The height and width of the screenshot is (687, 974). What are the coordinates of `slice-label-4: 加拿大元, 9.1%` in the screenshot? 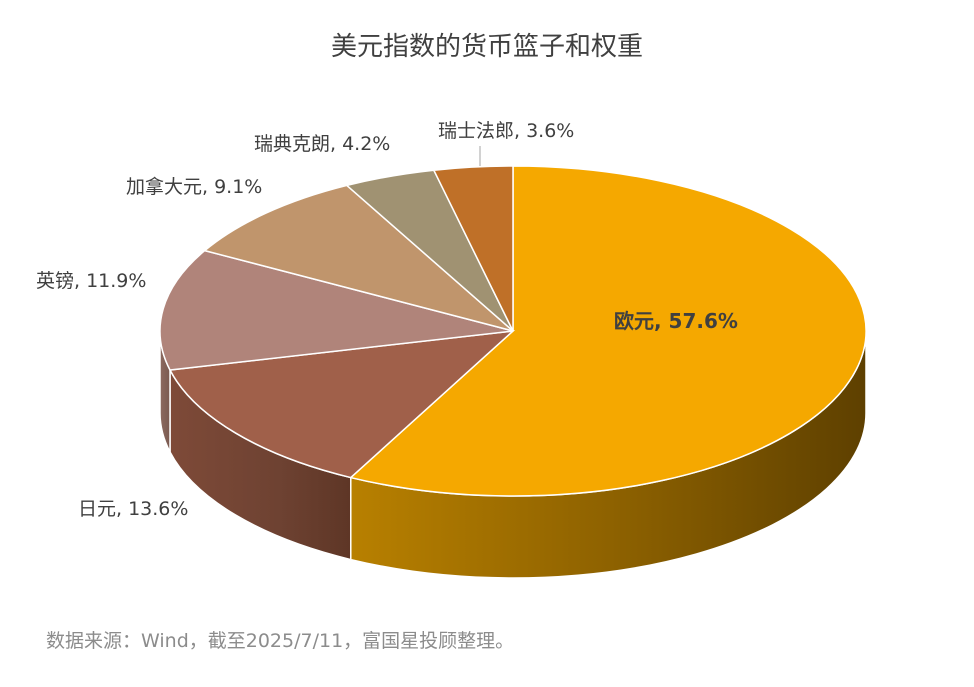 It's located at (194, 186).